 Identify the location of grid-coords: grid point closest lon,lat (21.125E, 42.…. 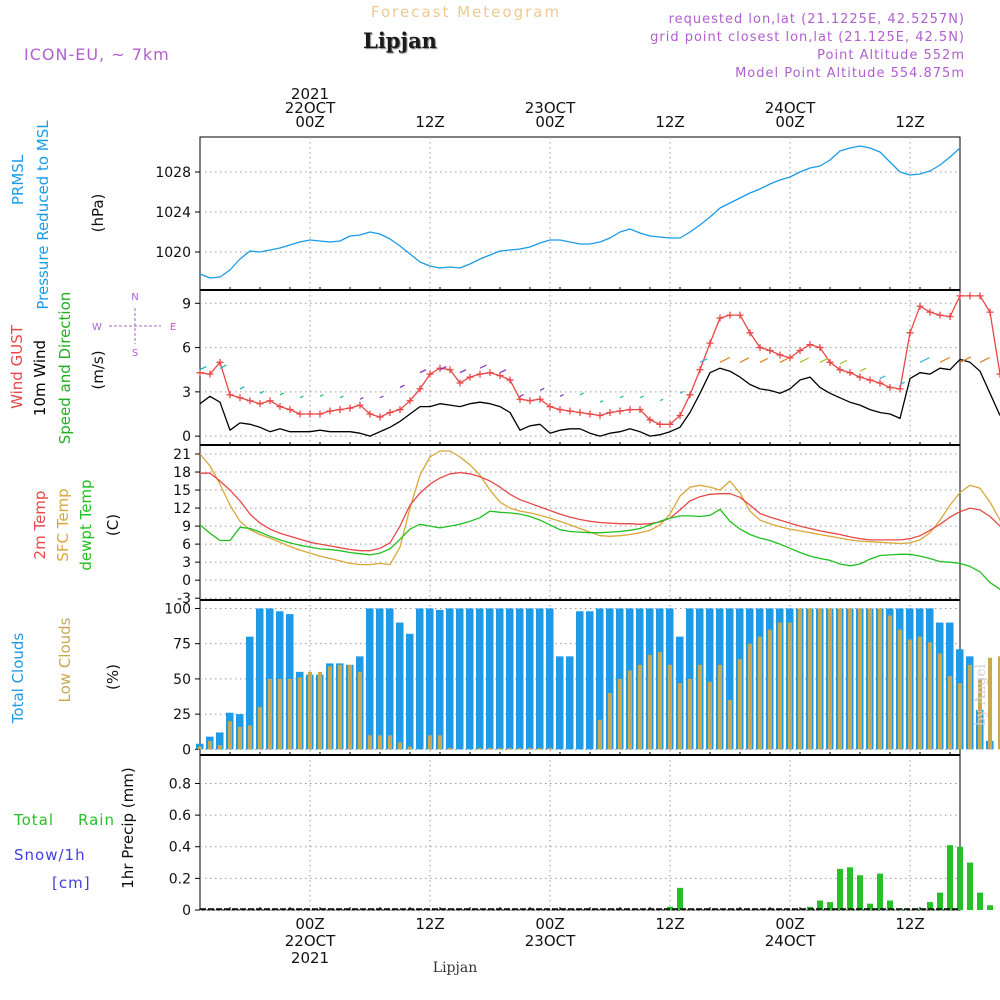
(807, 37).